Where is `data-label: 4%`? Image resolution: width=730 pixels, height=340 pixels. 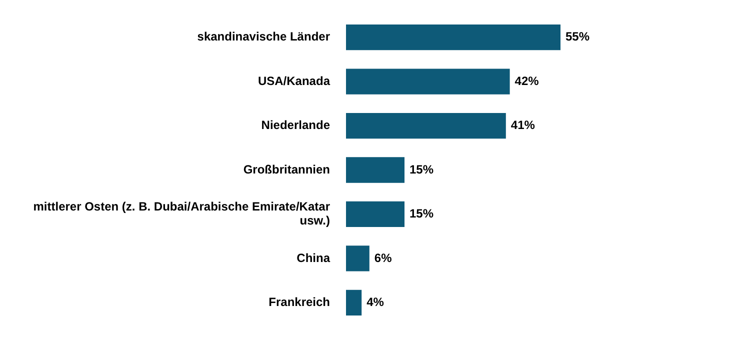
data-label: 4% is located at coordinates (375, 302).